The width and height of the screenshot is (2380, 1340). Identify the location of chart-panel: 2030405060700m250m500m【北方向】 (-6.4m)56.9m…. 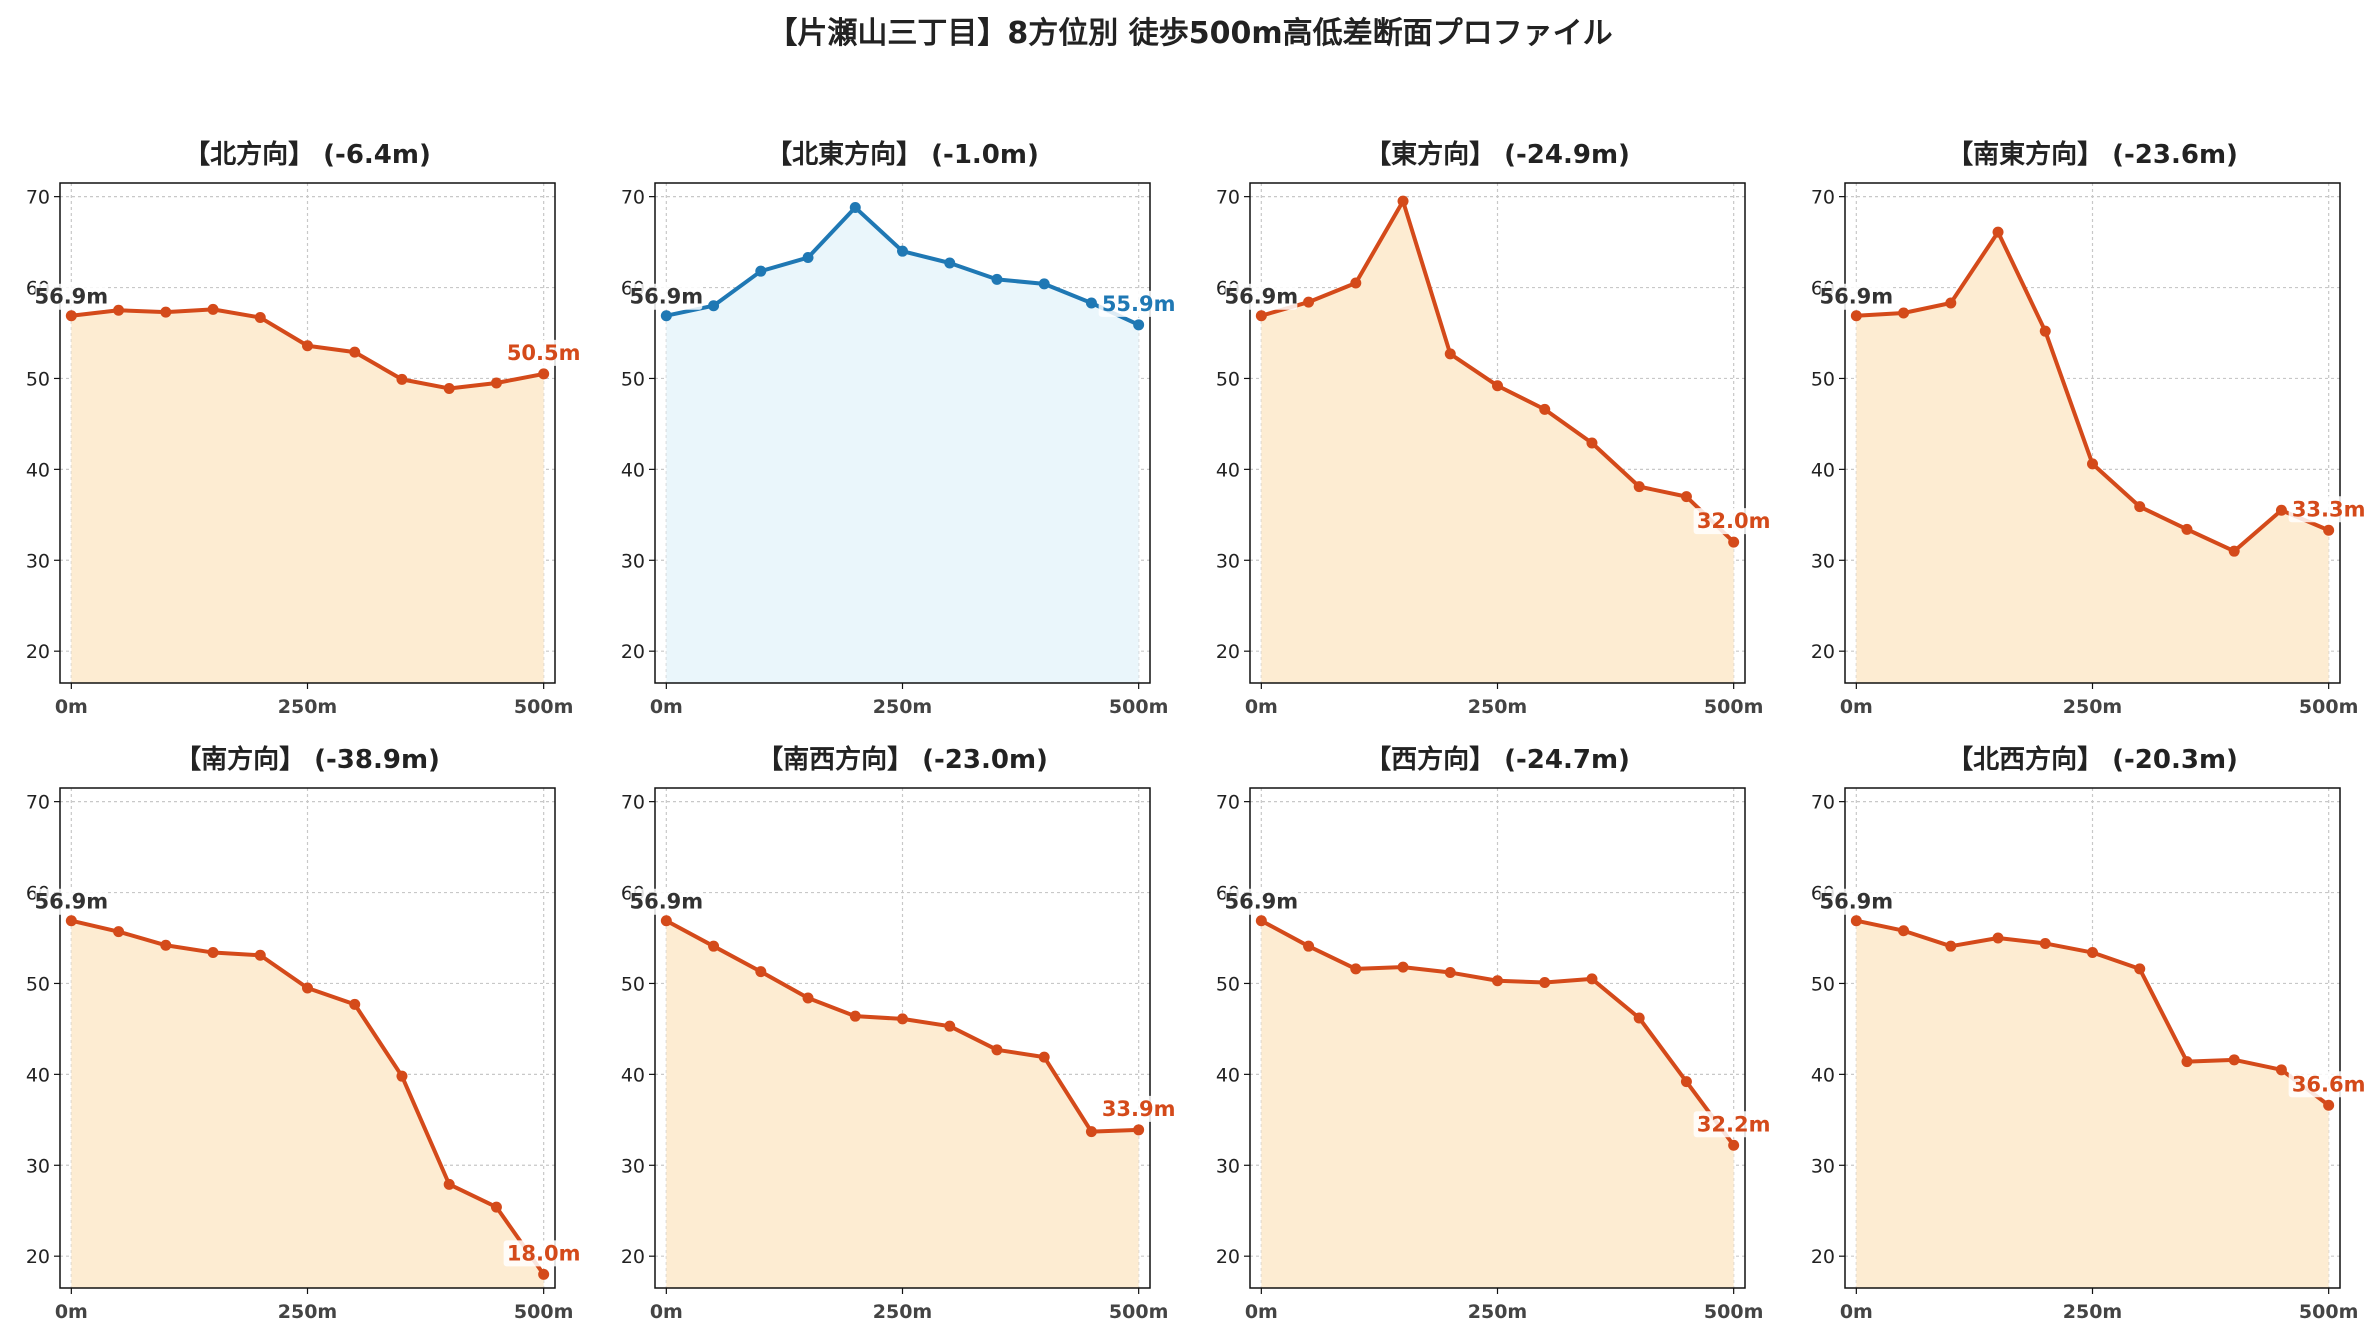
(305, 428).